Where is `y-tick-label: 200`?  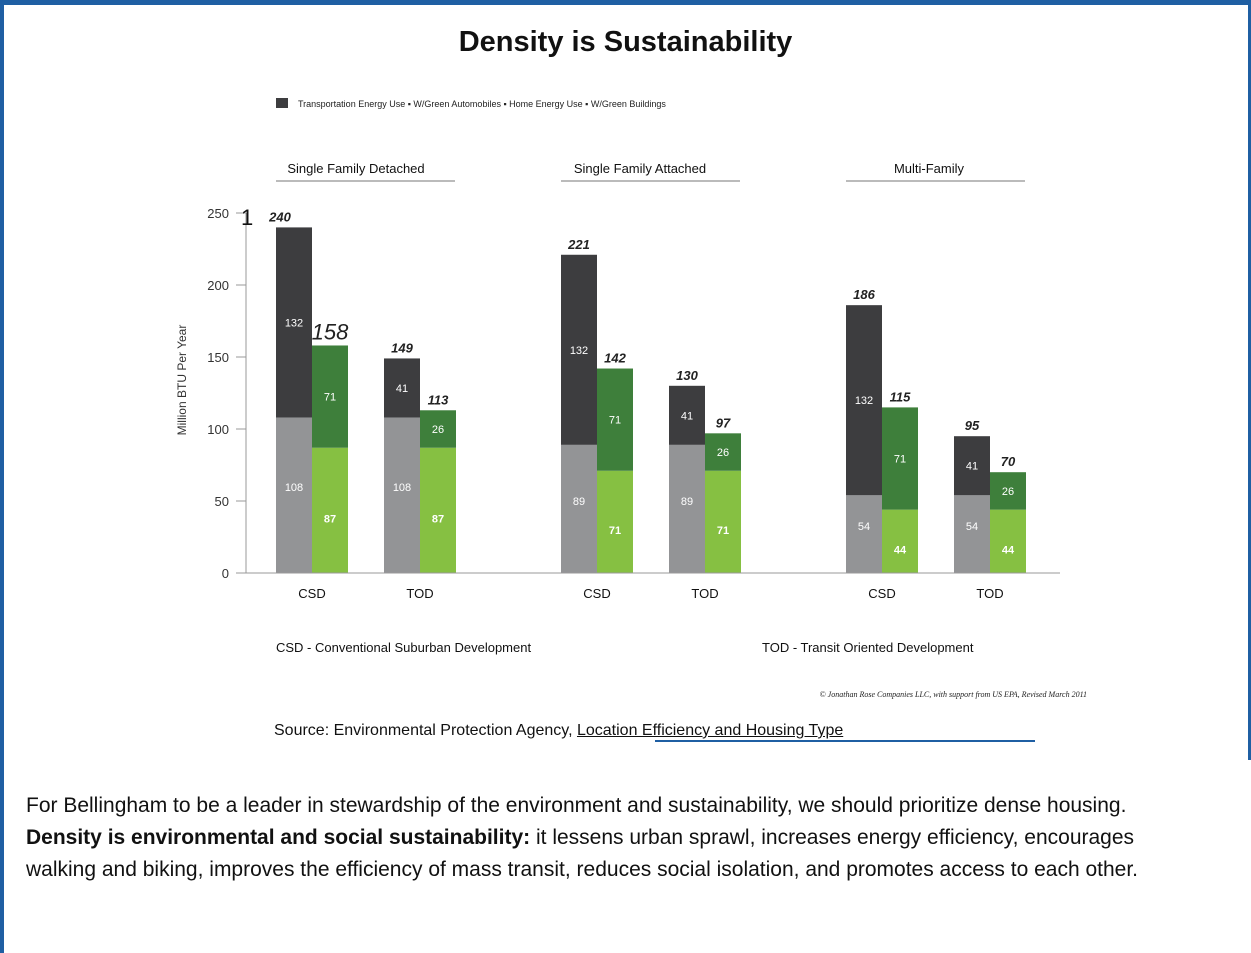 y-tick-label: 200 is located at coordinates (218, 285).